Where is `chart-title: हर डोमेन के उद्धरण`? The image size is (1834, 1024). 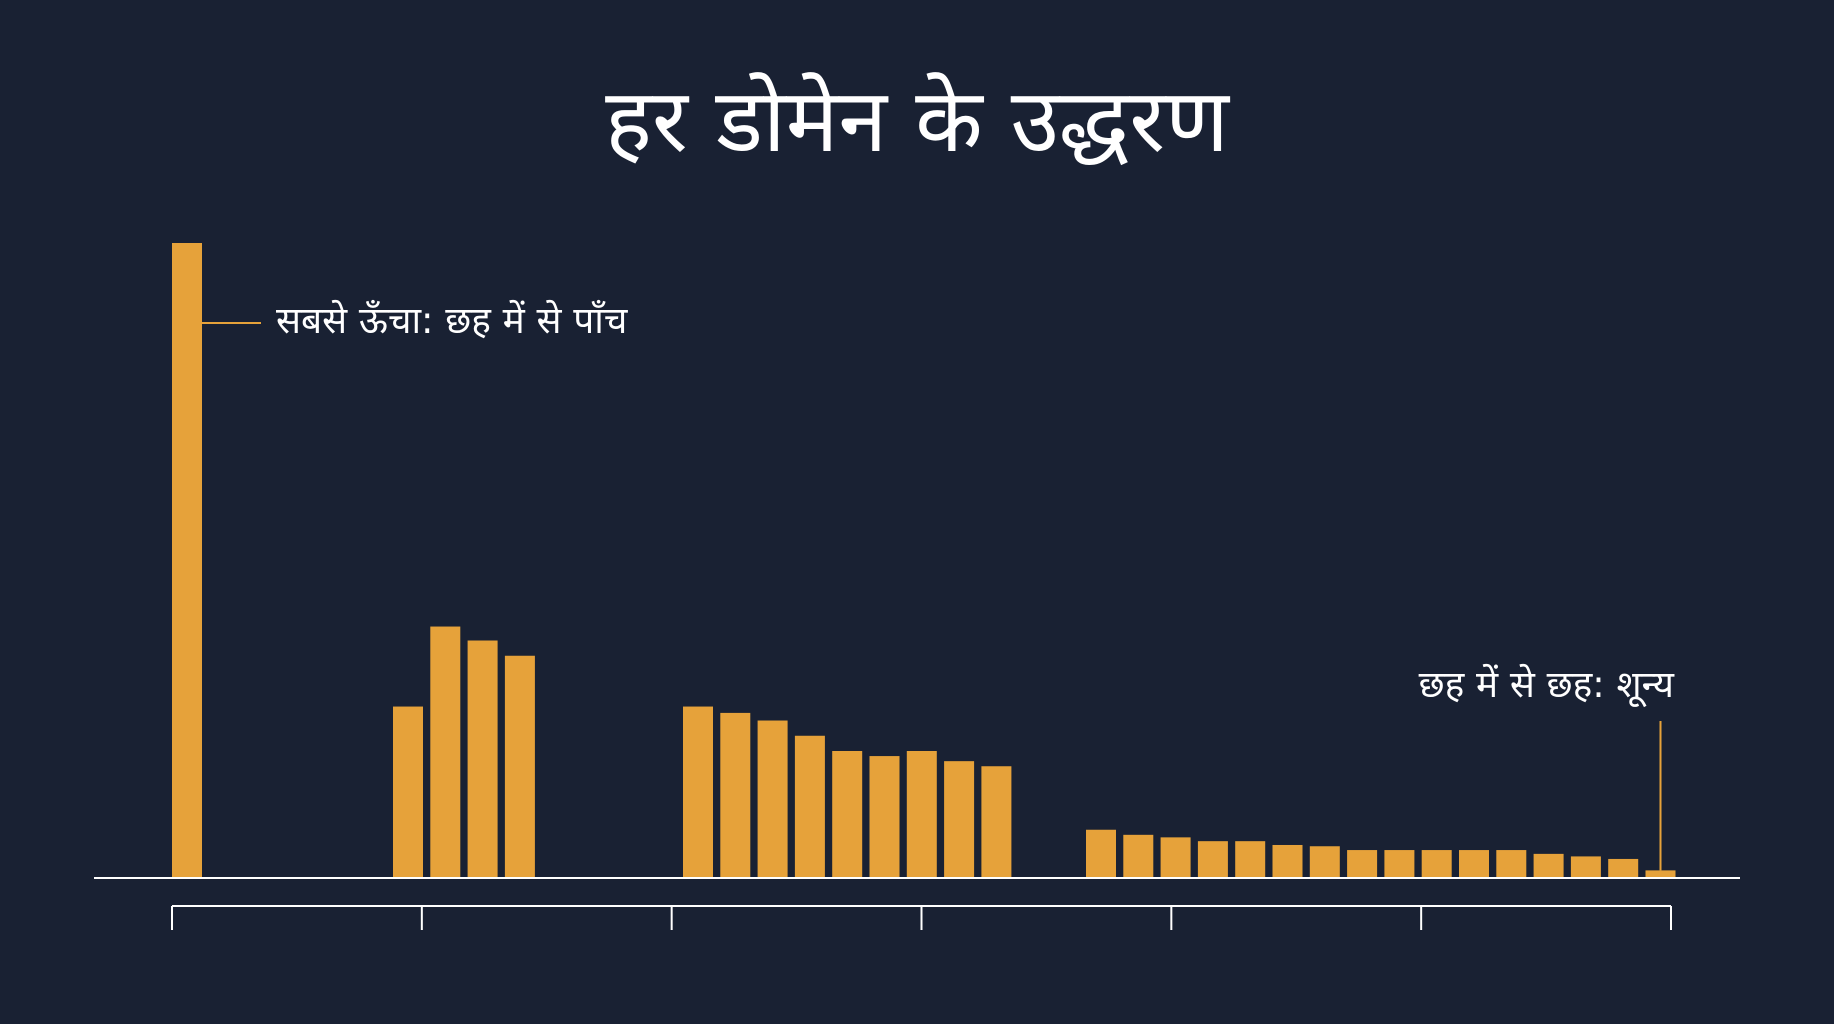 chart-title: हर डोमेन के उद्धरण is located at coordinates (917, 120).